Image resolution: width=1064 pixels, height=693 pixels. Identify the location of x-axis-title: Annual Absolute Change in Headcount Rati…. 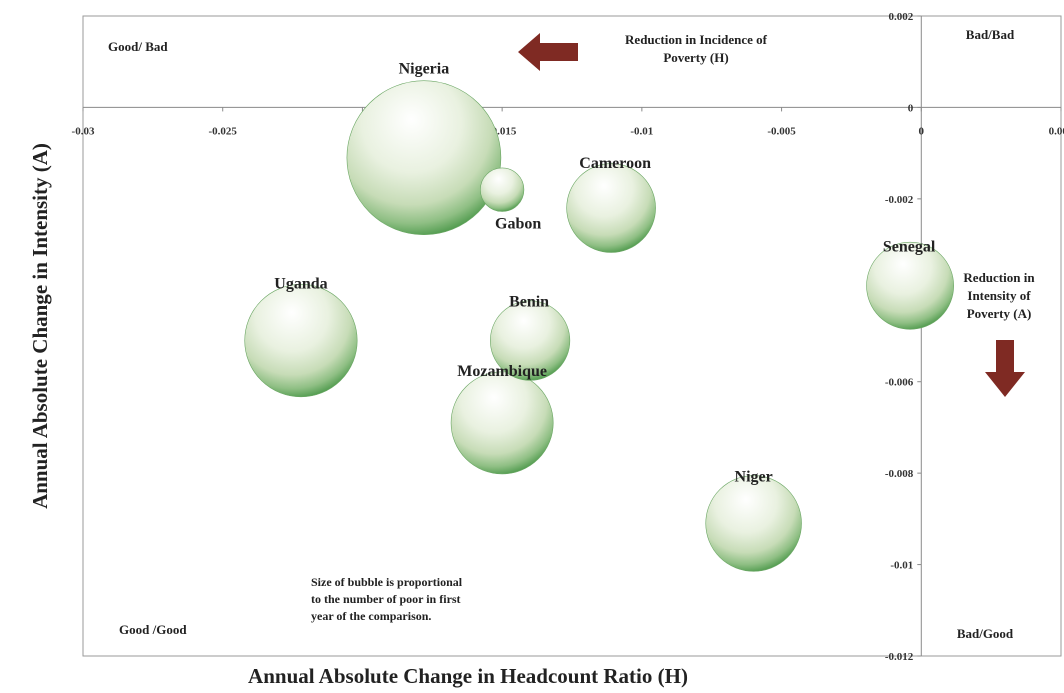
(468, 676).